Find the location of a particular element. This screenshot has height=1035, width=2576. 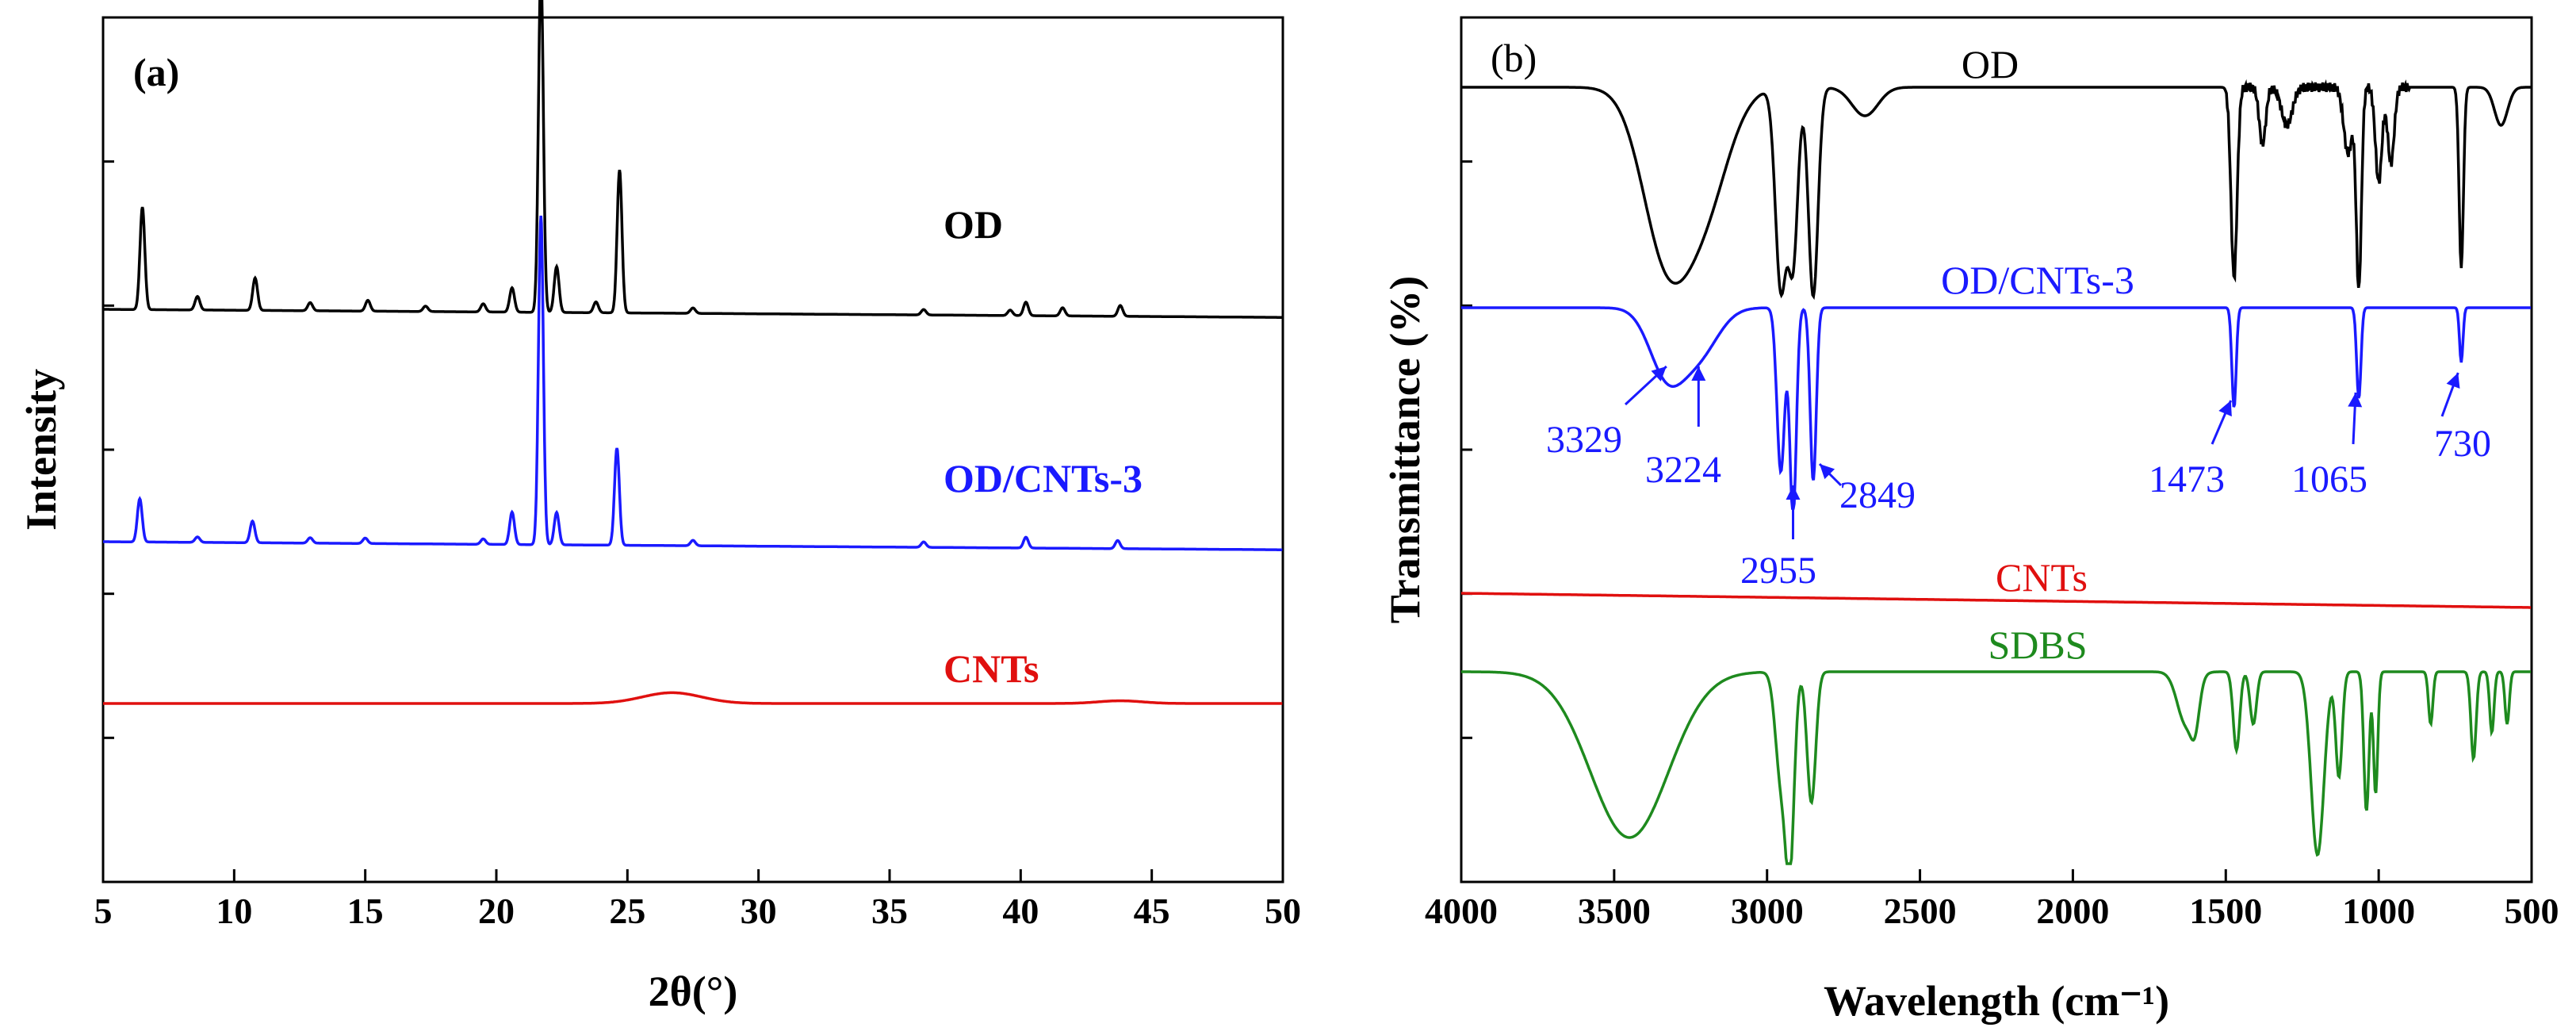

ftir-panel-label: (b) is located at coordinates (1514, 58).